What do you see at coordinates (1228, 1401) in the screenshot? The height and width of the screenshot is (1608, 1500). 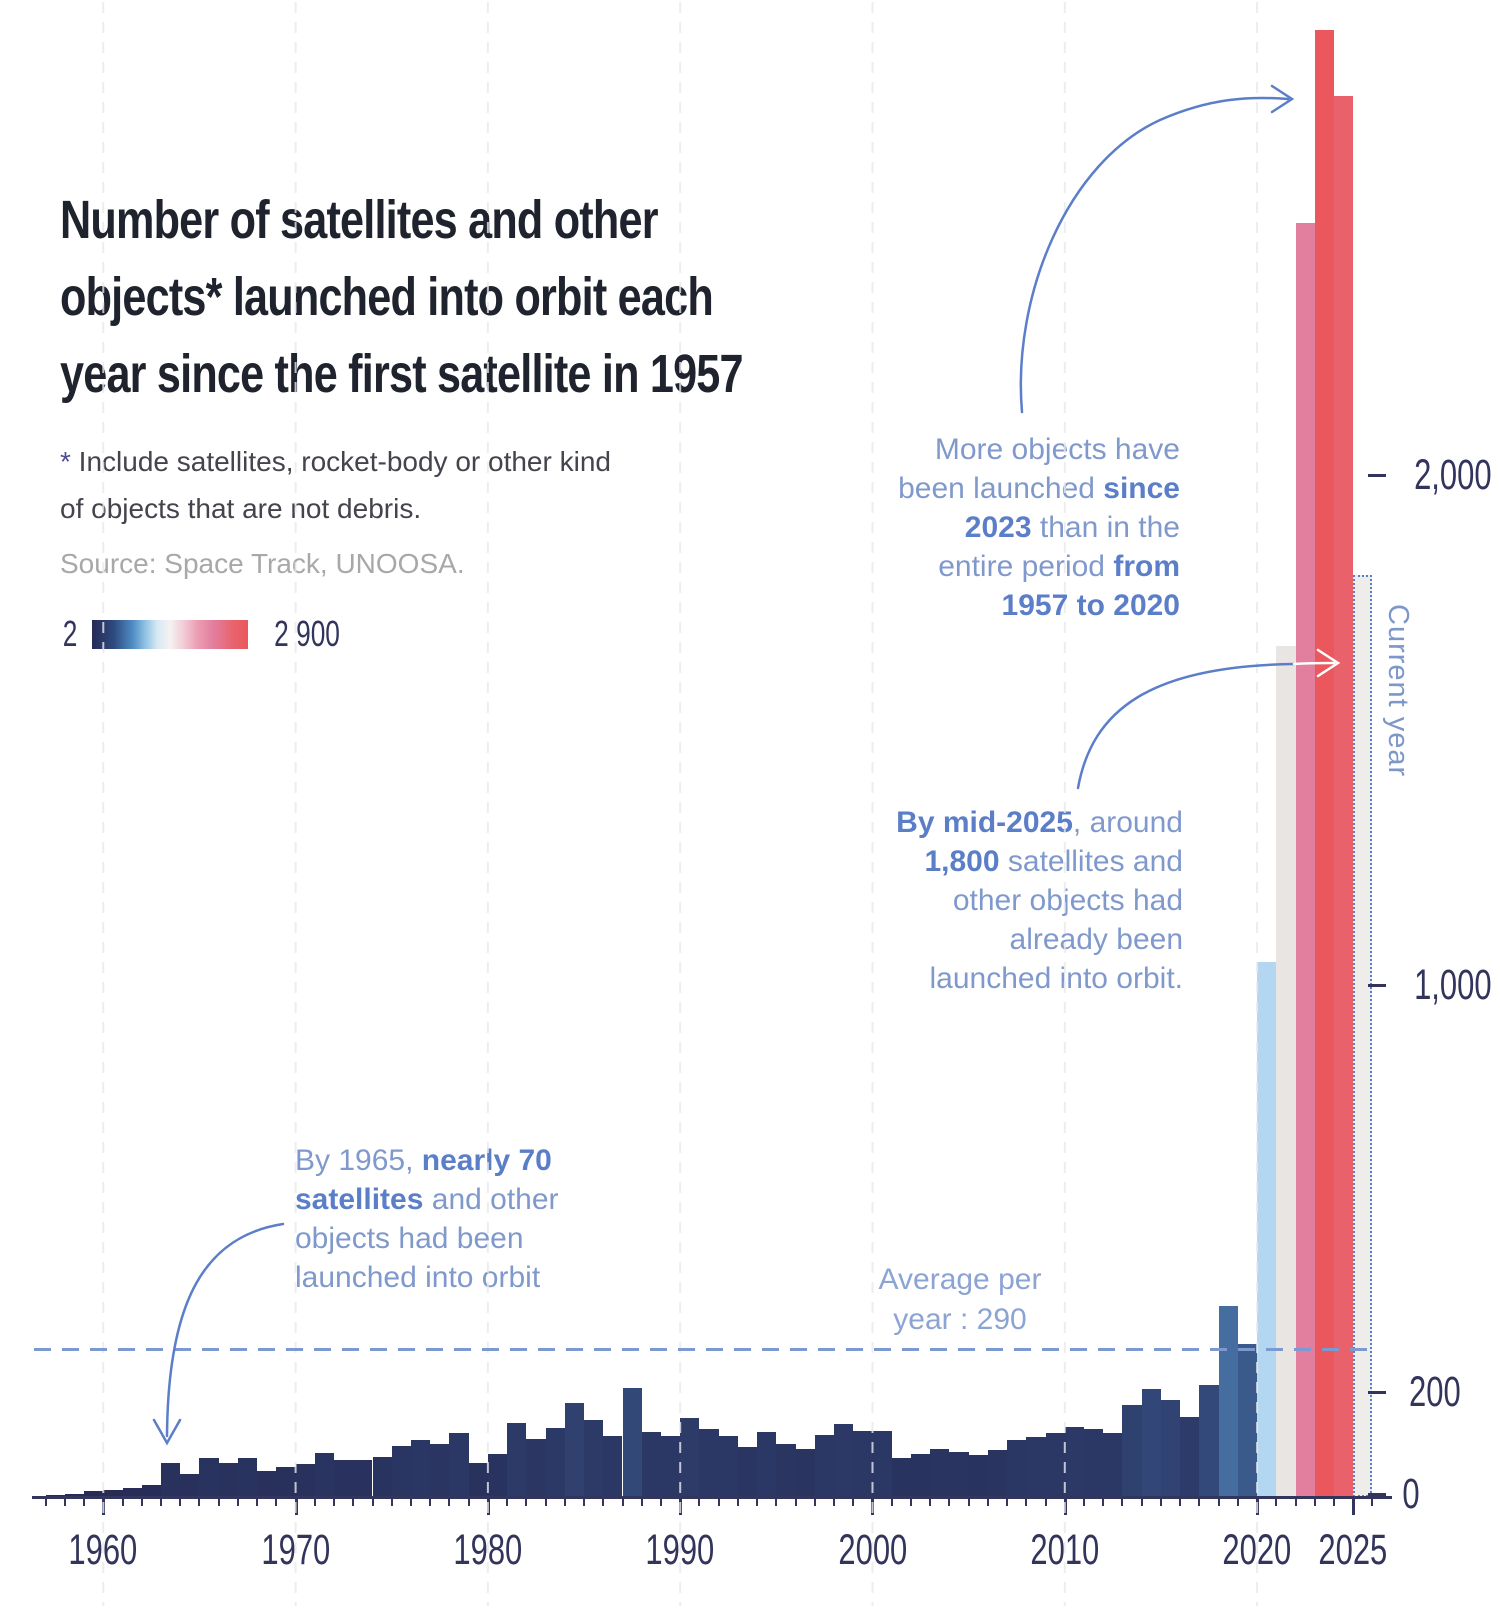 I see `bar-2018` at bounding box center [1228, 1401].